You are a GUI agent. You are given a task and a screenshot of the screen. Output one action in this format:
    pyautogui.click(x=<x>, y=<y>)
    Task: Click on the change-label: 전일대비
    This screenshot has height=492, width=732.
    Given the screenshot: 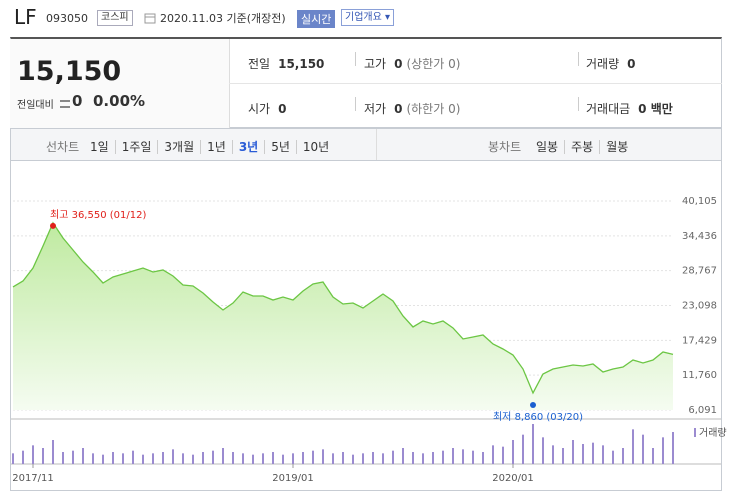 What is the action you would take?
    pyautogui.click(x=35, y=105)
    